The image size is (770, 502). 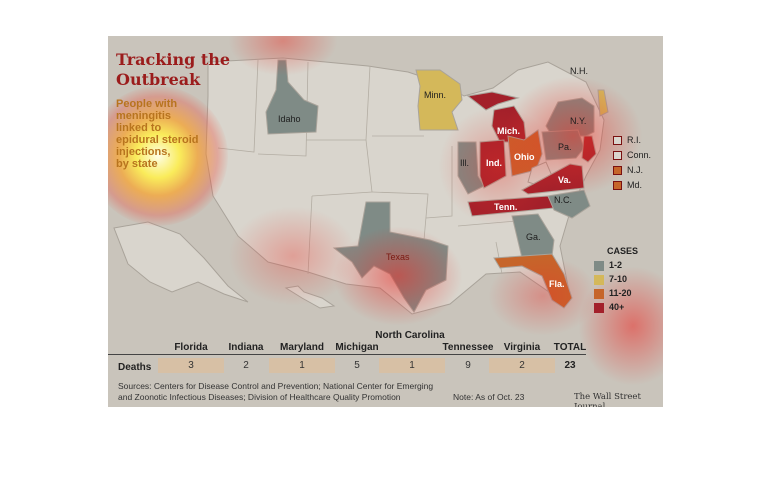 I want to click on legend-label: 11-20, so click(x=620, y=293).